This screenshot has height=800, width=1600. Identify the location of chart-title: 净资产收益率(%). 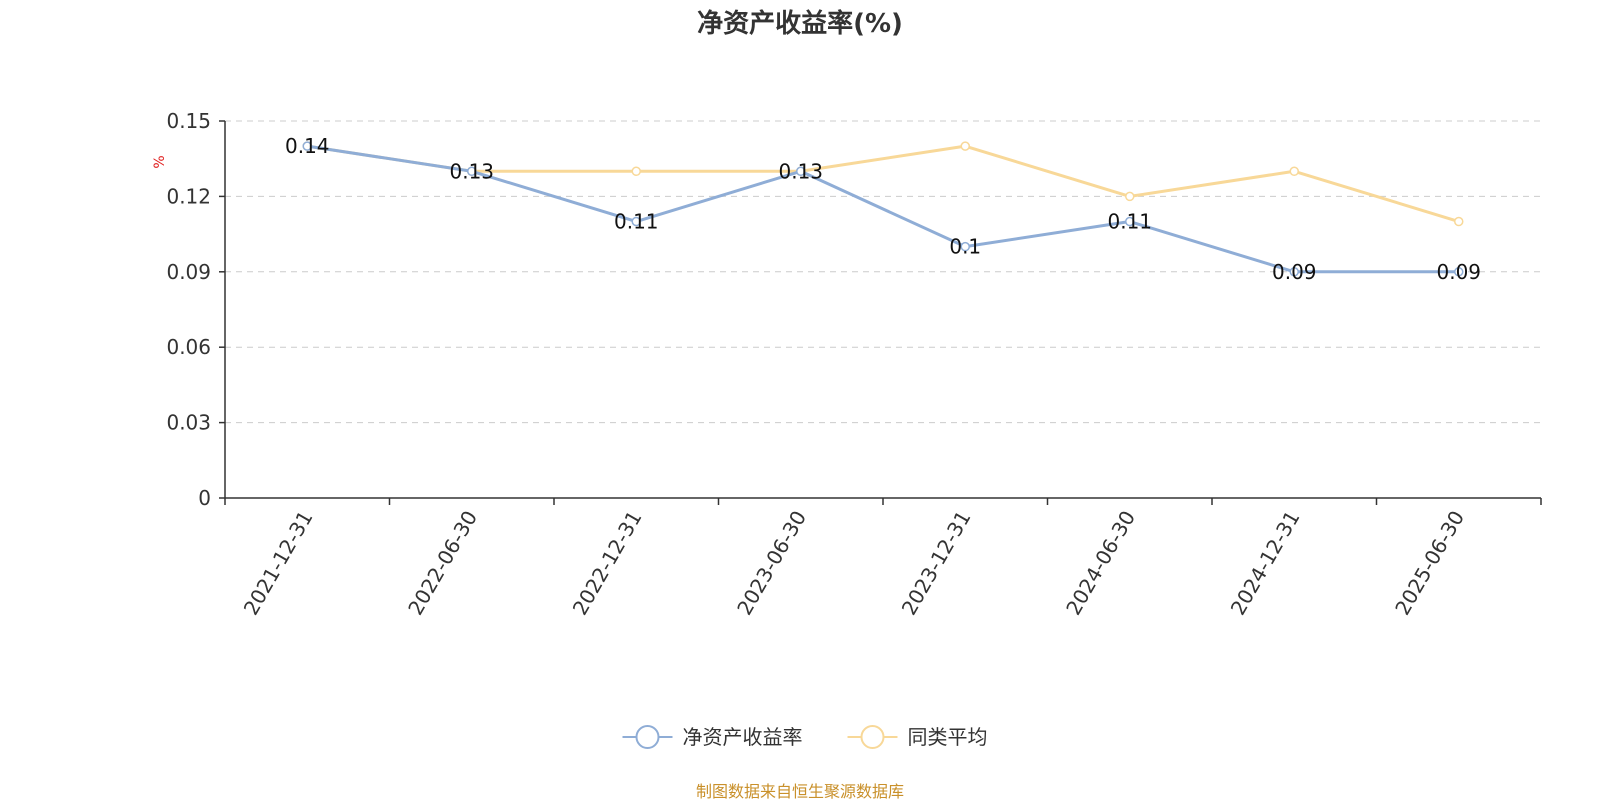
(800, 23).